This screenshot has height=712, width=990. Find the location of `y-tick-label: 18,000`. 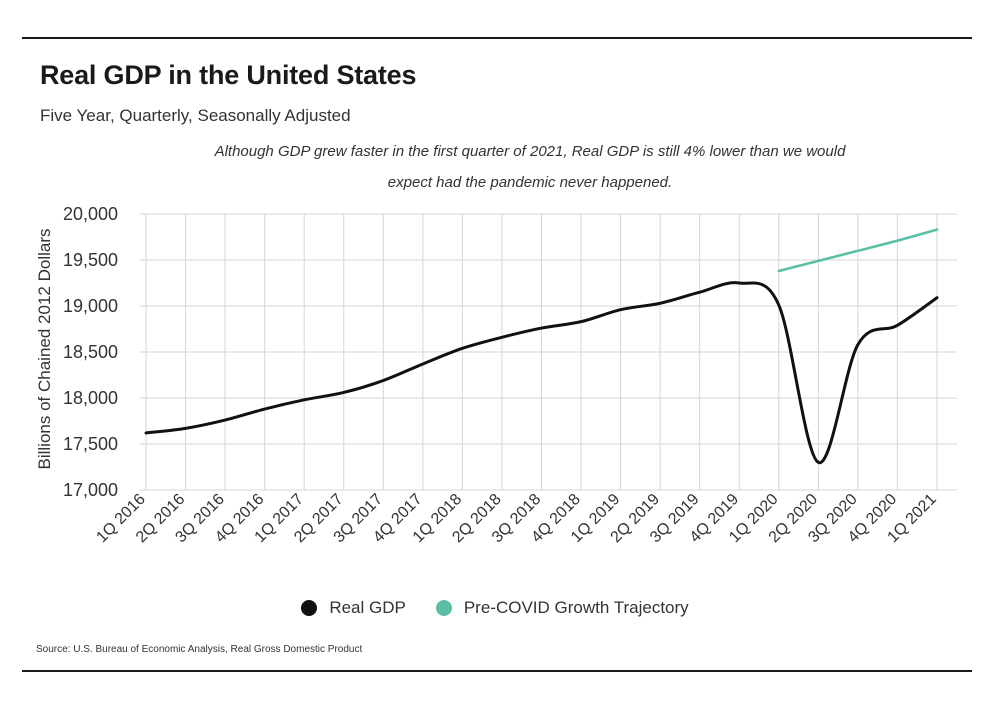

y-tick-label: 18,000 is located at coordinates (90, 398).